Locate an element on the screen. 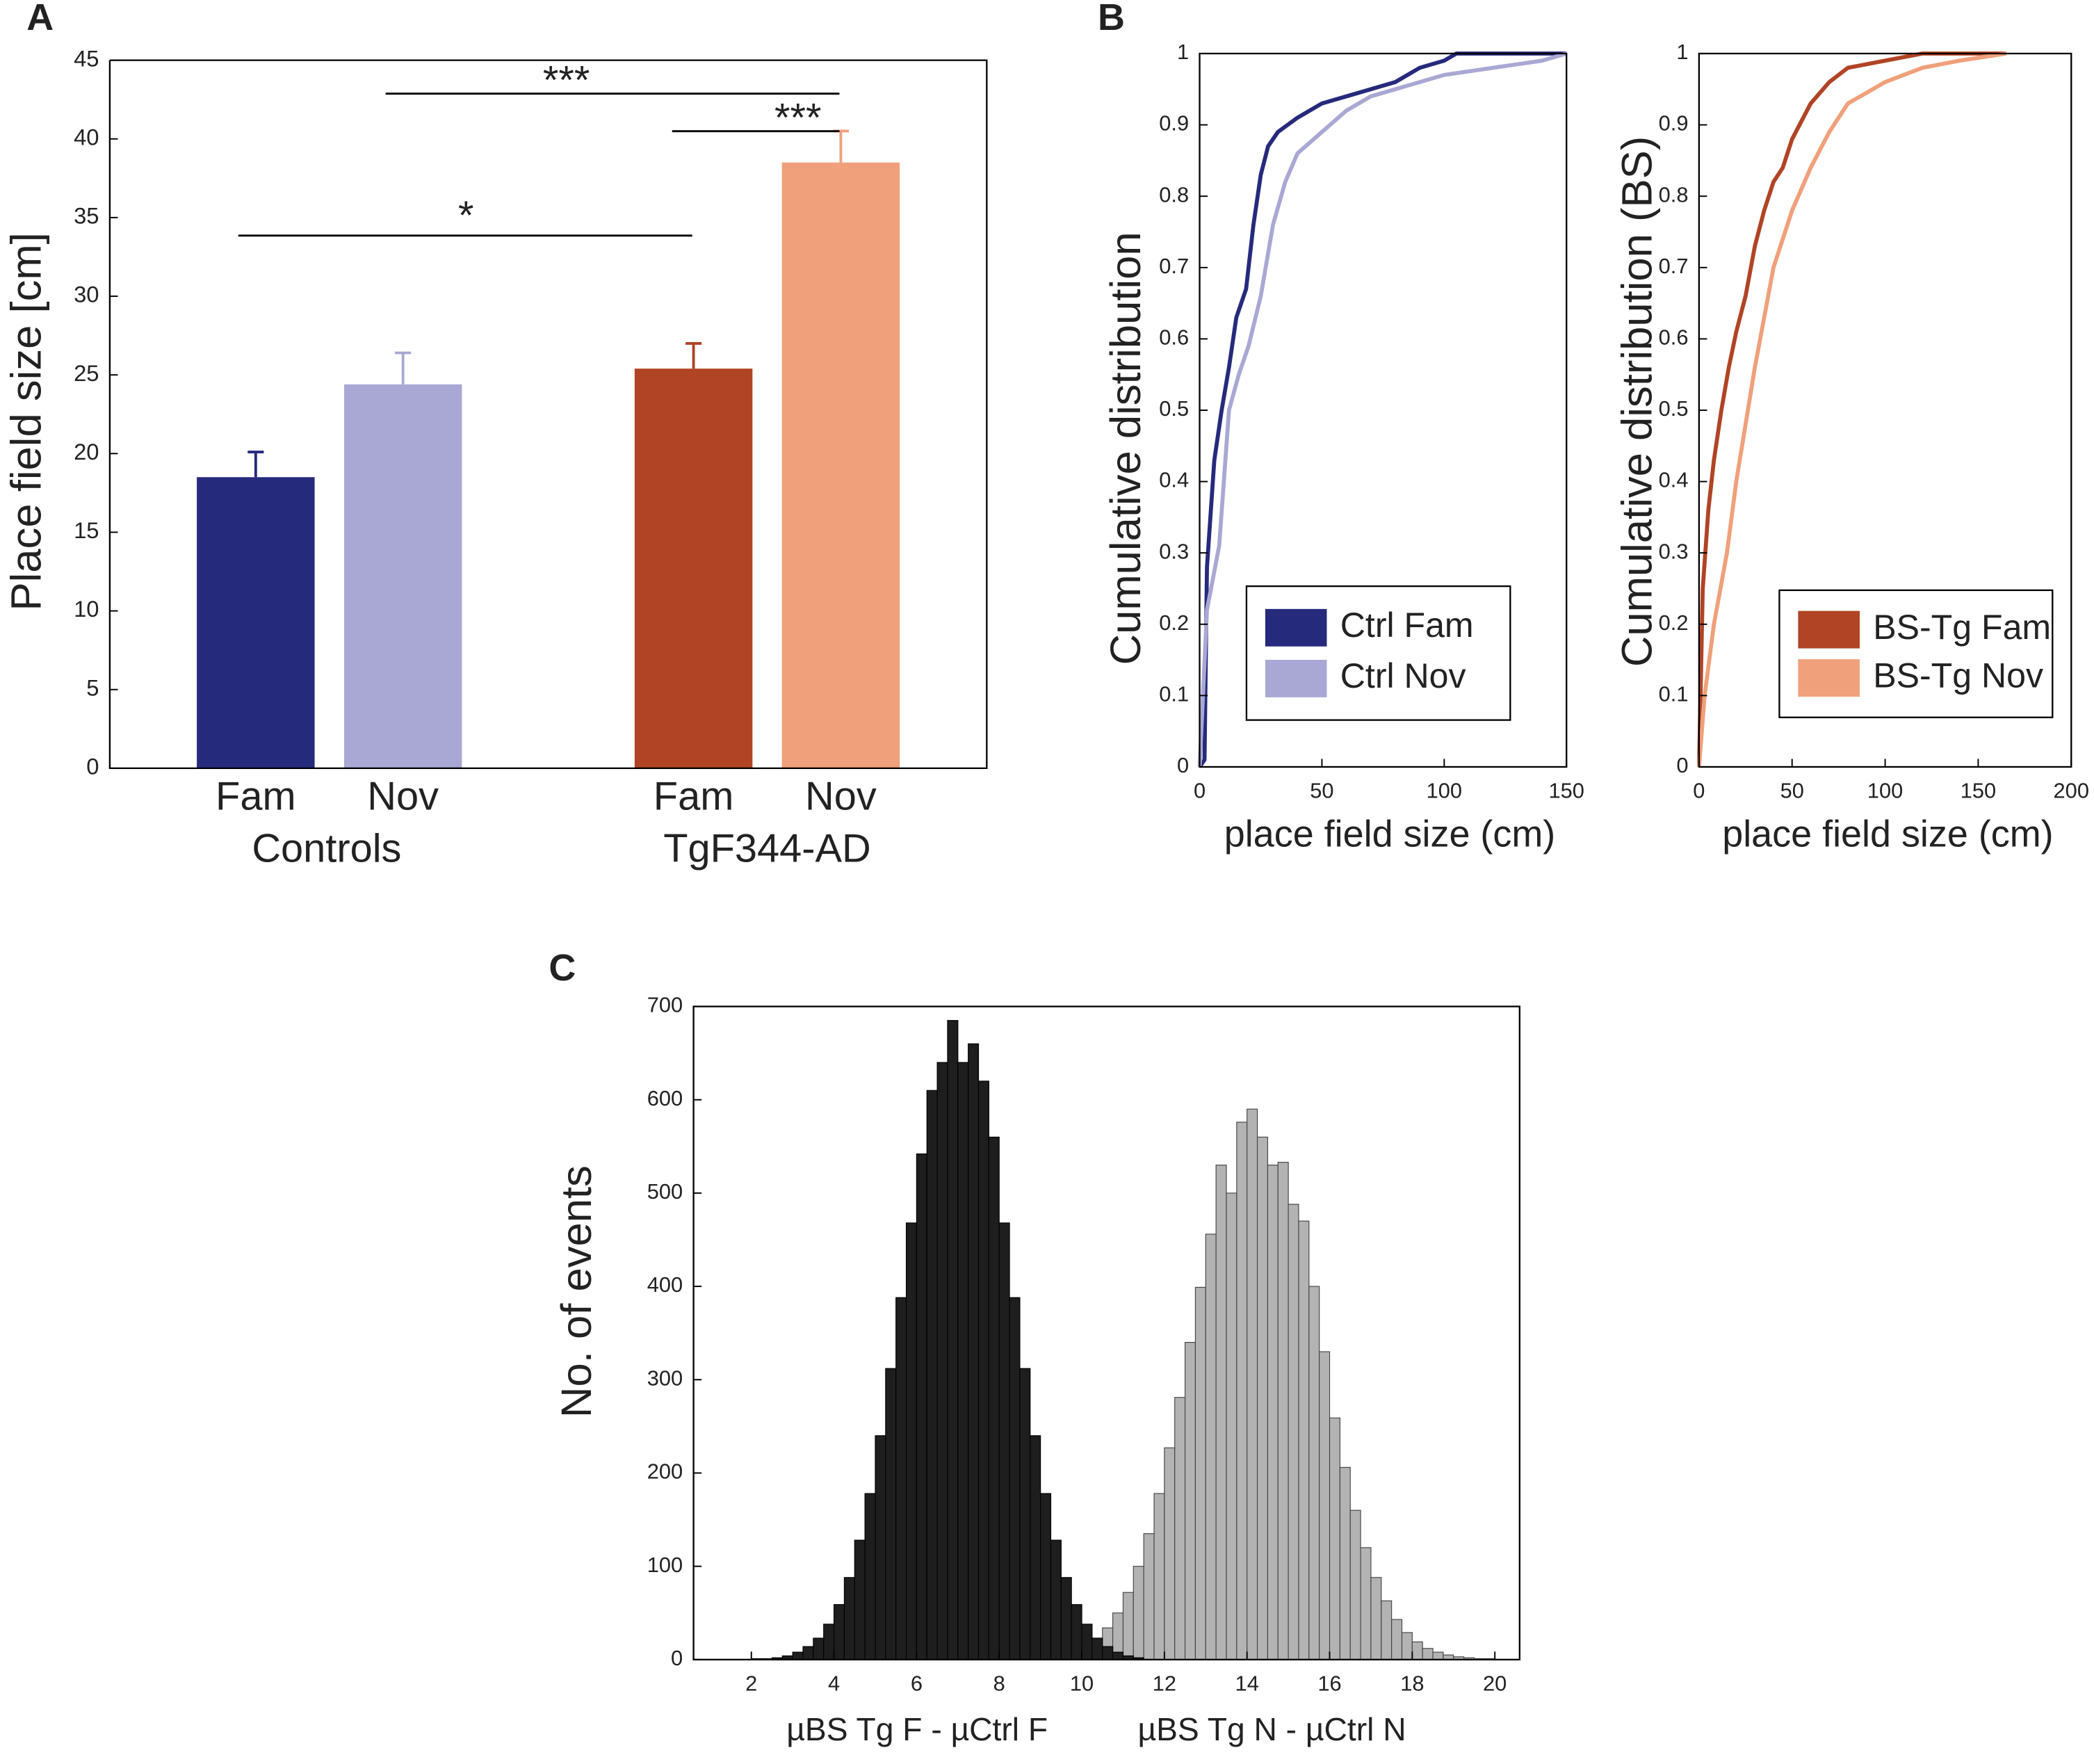 This screenshot has width=2094, height=1764. y-tick-label: 500 is located at coordinates (665, 1191).